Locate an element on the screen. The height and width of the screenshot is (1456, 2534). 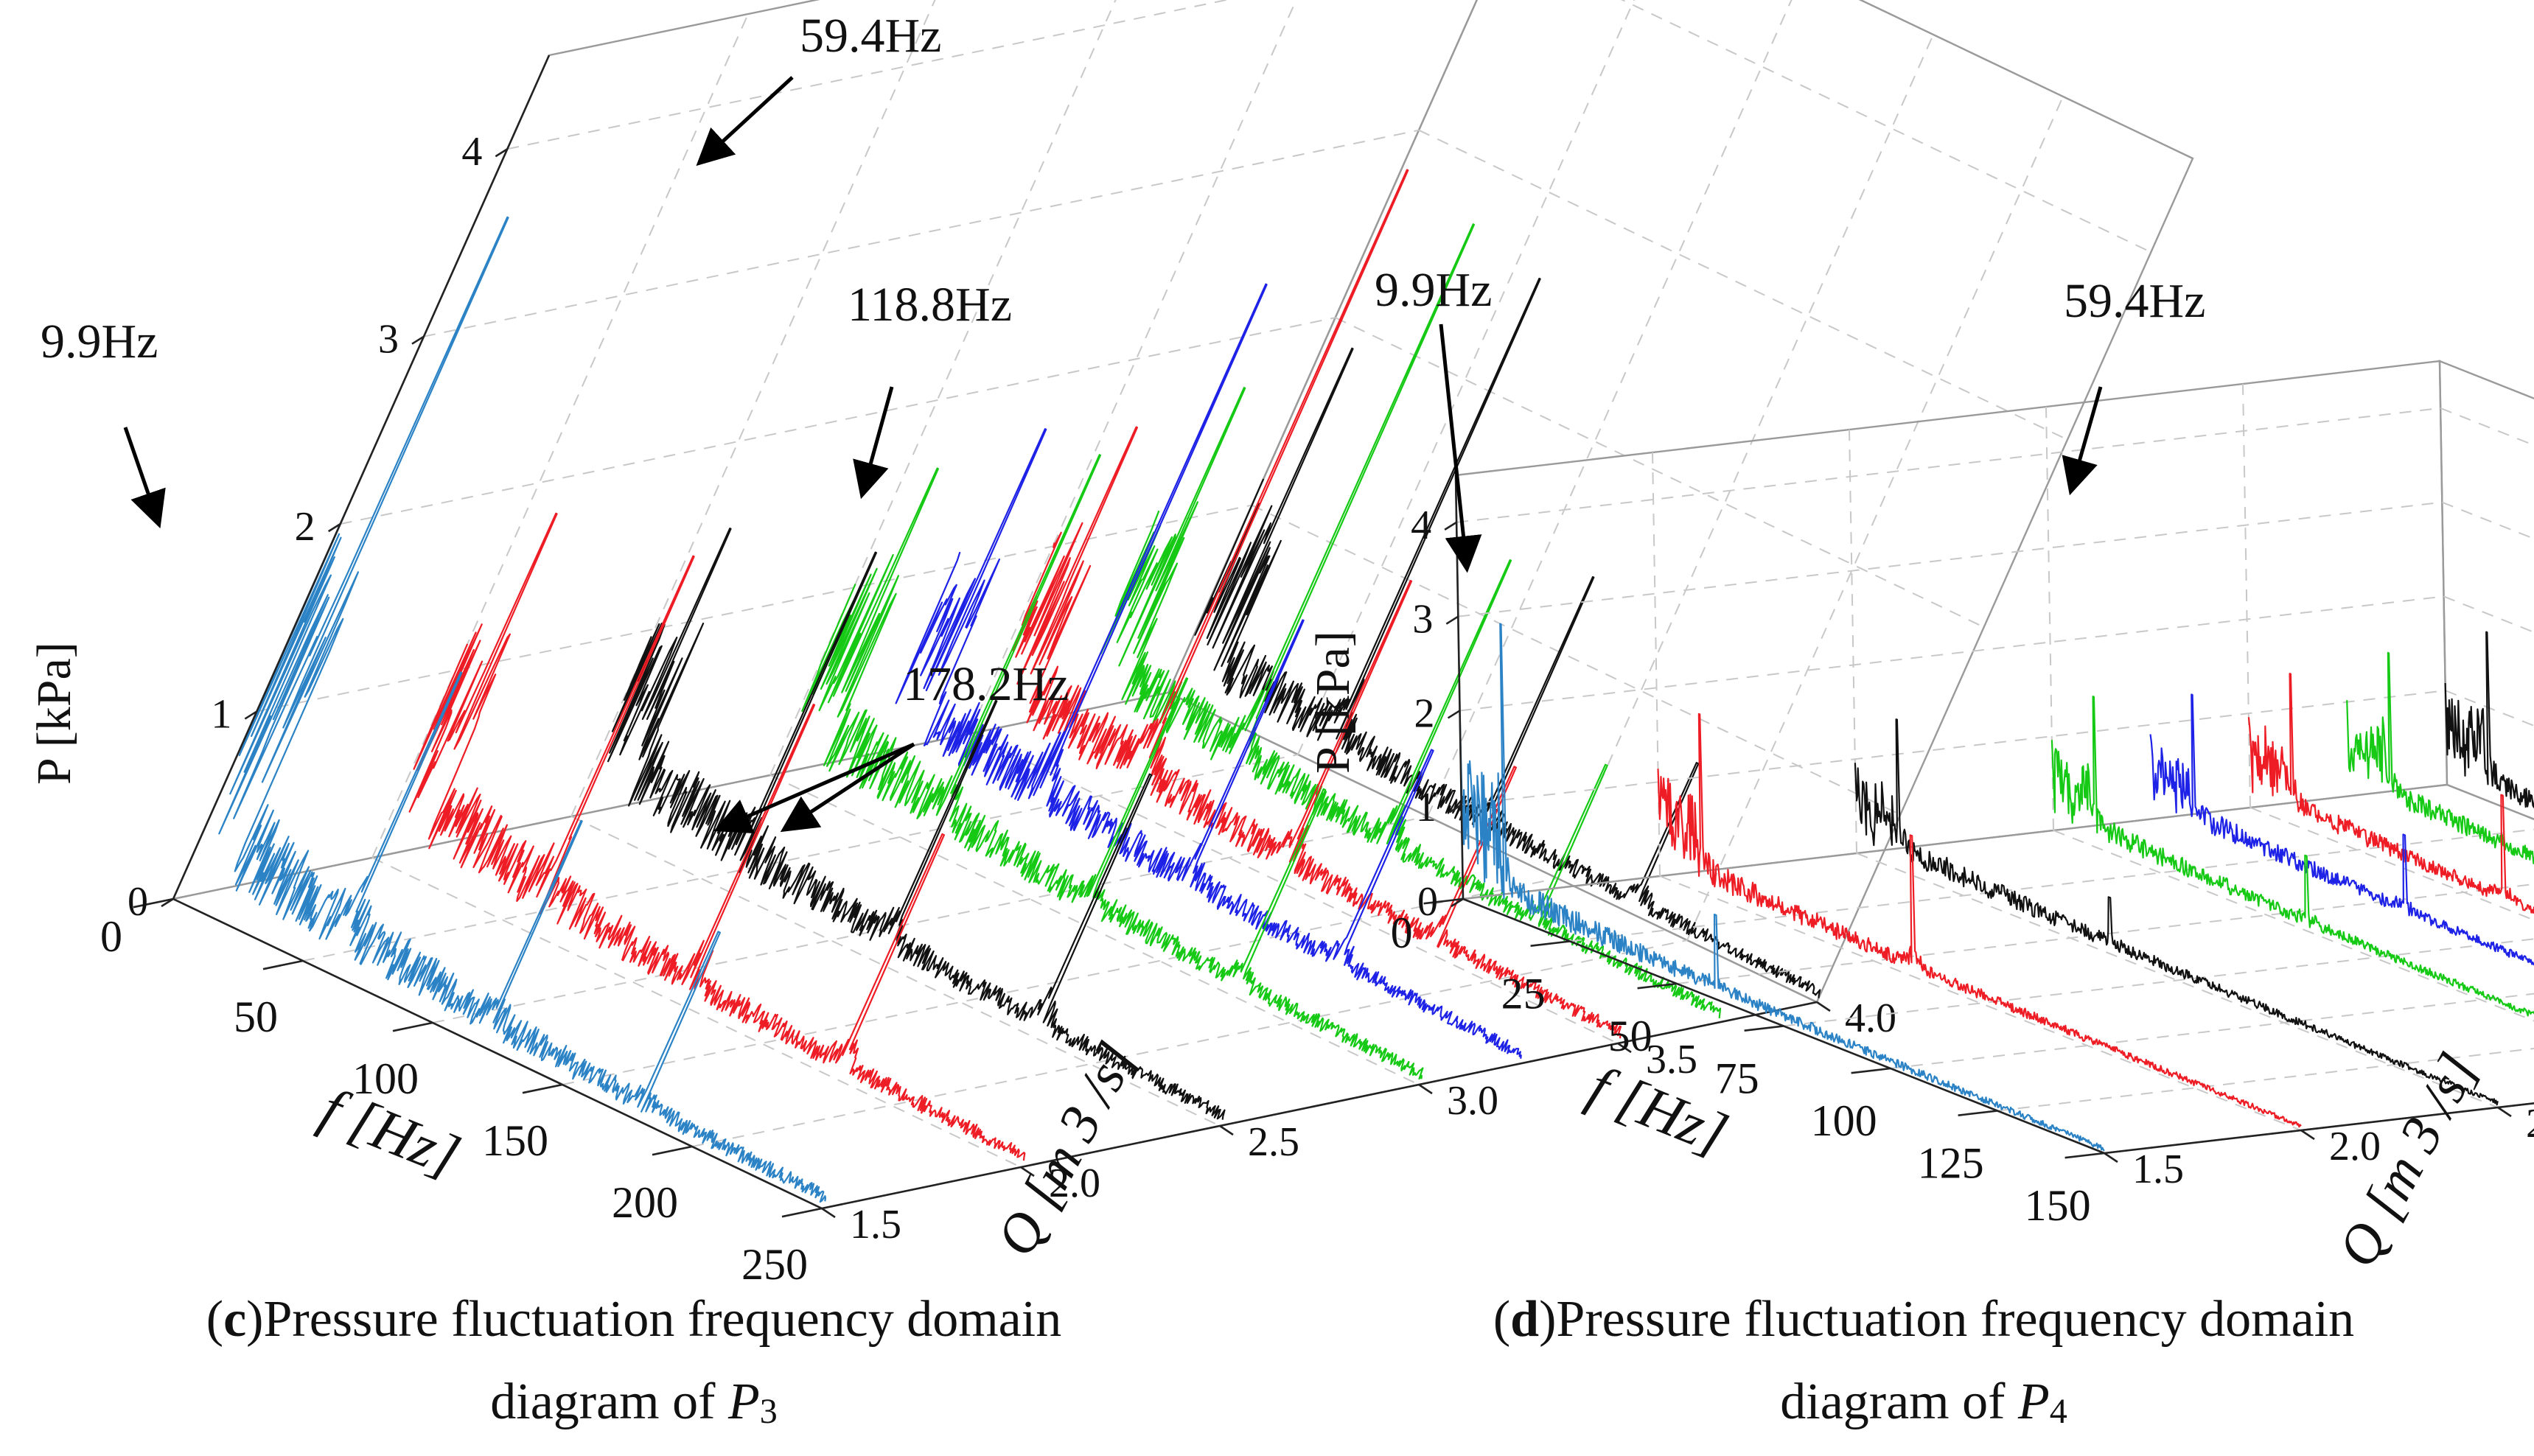
series-q-1.5 is located at coordinates (1782, 887).